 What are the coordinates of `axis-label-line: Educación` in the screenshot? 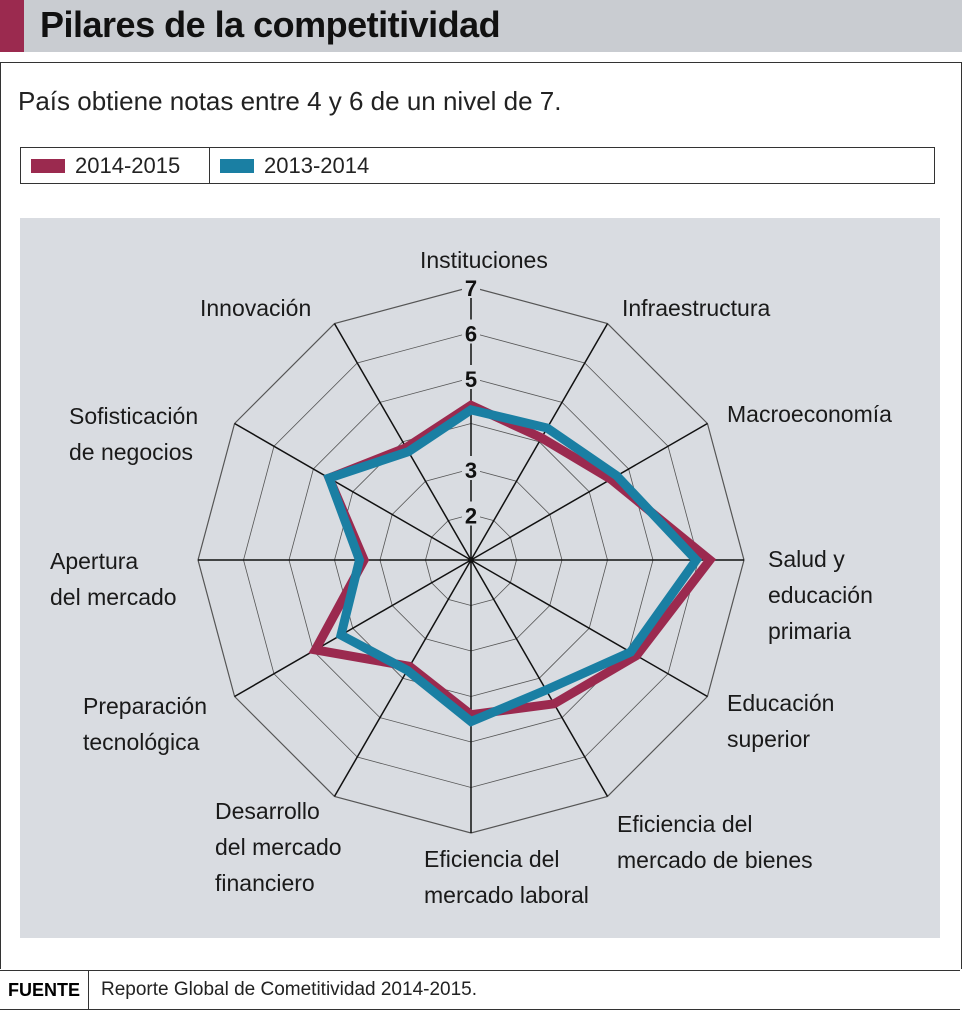 It's located at (781, 703).